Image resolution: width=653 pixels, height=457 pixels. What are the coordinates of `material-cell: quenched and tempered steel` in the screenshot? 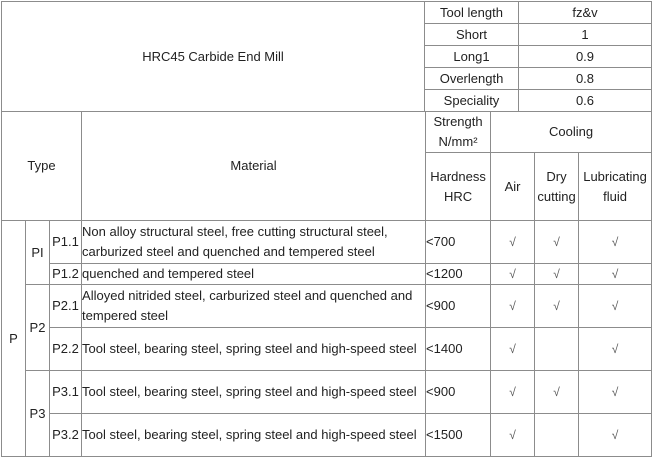 It's located at (254, 274).